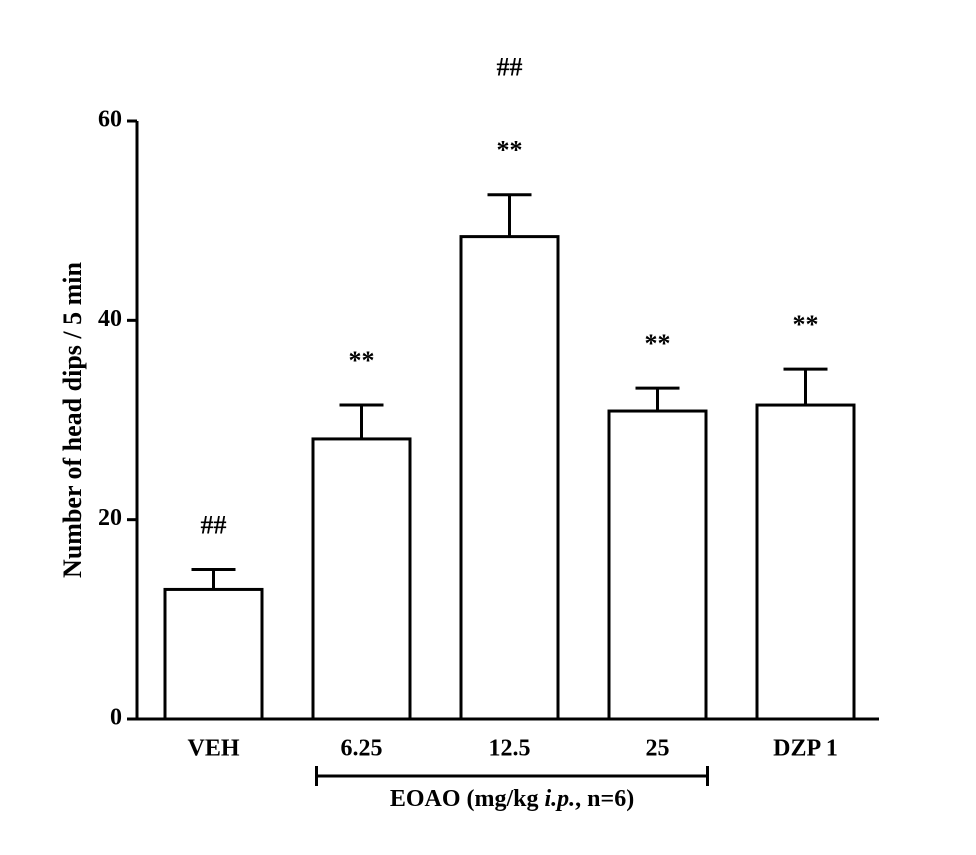  What do you see at coordinates (467, 799) in the screenshot?
I see `group-label-part: EOAO (mg/kg` at bounding box center [467, 799].